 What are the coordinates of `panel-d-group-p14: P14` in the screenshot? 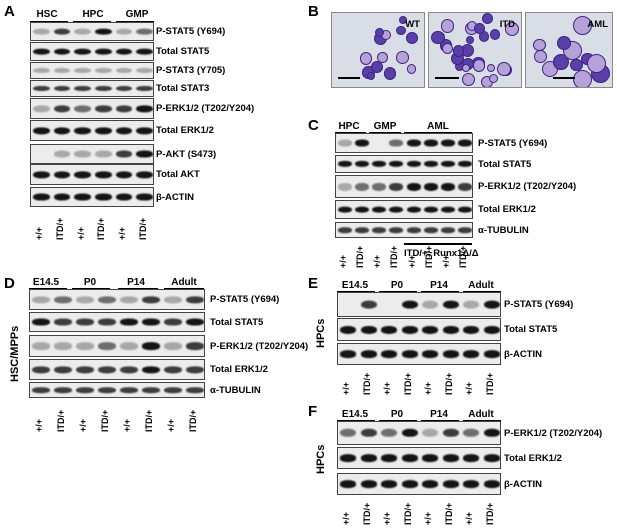 It's located at (136, 282).